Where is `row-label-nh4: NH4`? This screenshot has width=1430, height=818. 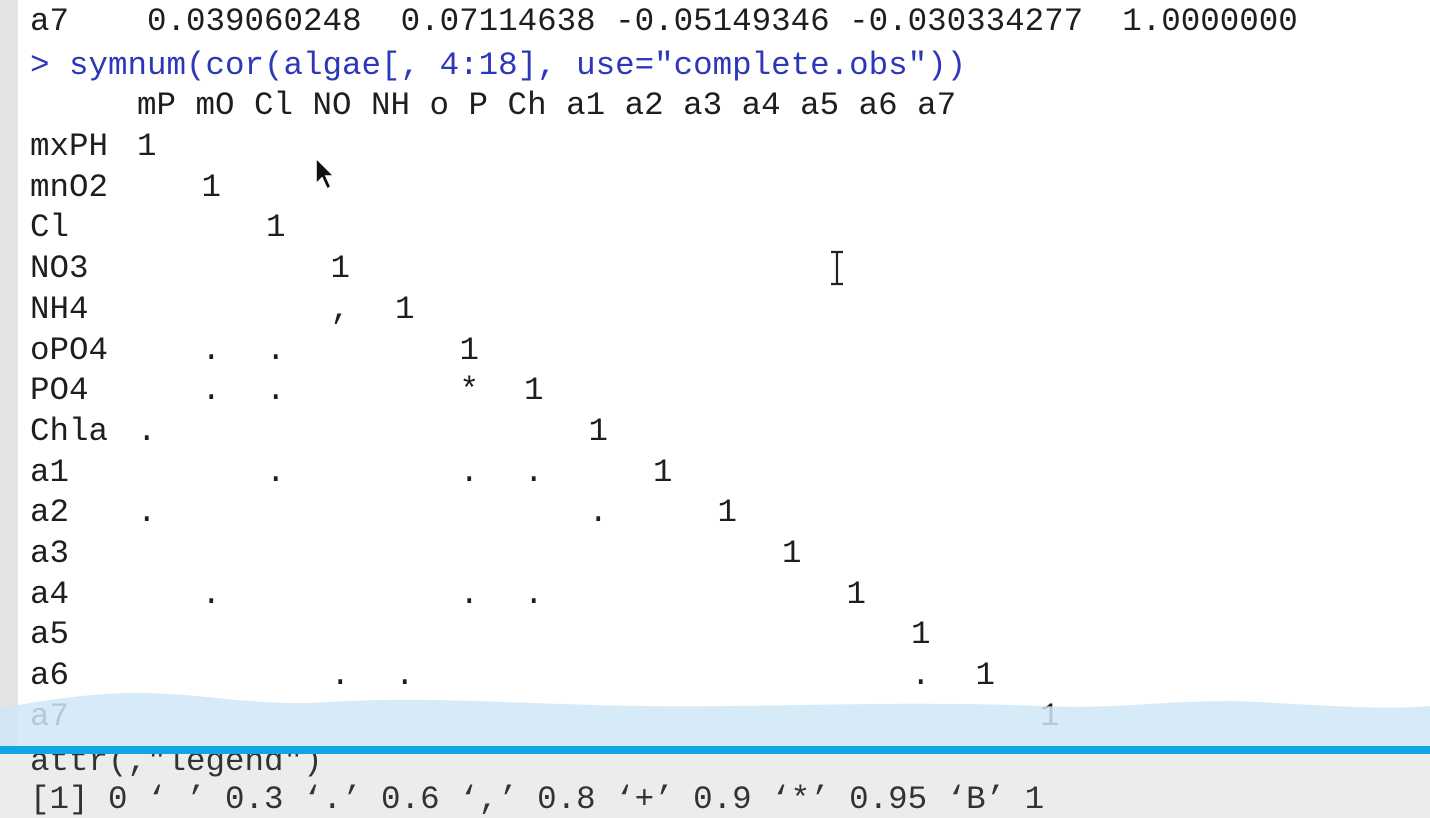
row-label-nh4: NH4 is located at coordinates (59, 309).